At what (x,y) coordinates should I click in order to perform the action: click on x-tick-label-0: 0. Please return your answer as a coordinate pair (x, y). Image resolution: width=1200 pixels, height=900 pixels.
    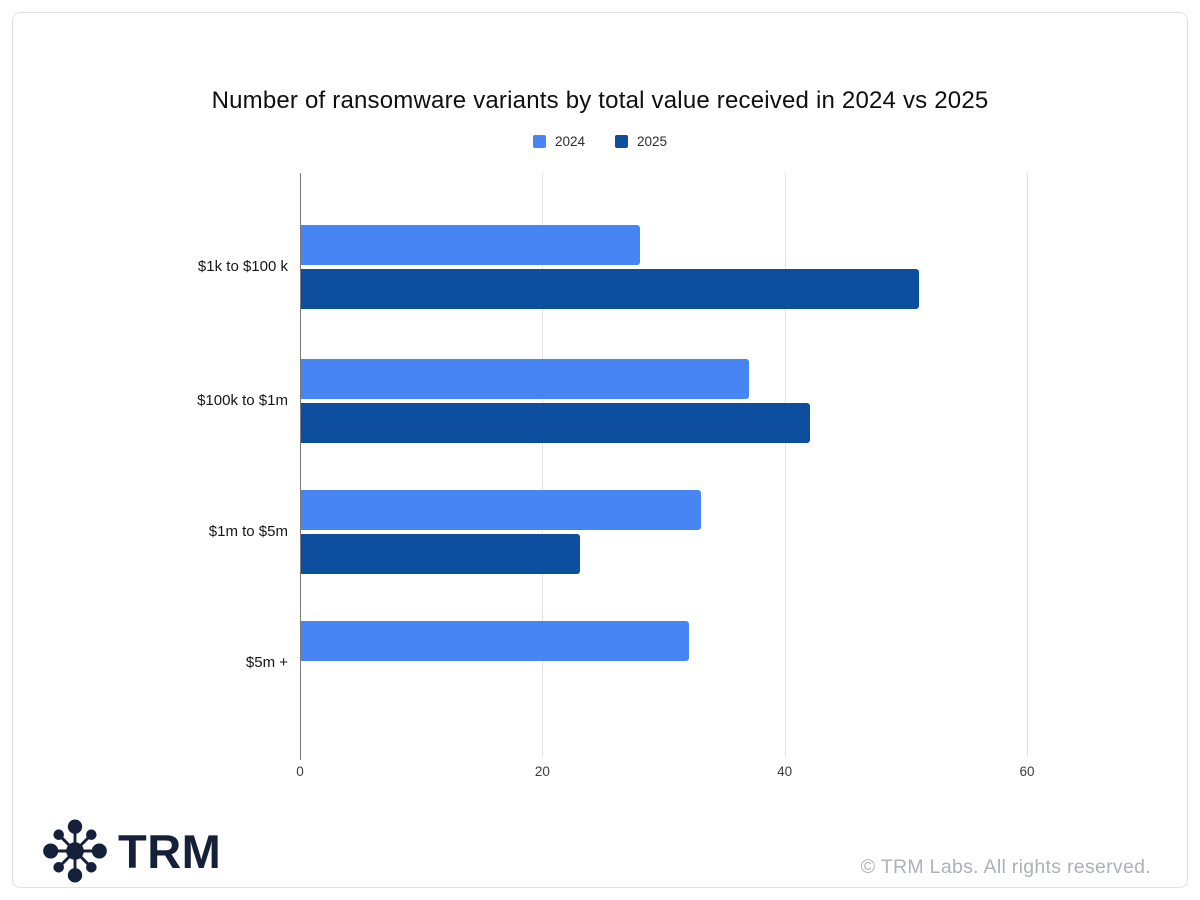
    Looking at the image, I should click on (300, 771).